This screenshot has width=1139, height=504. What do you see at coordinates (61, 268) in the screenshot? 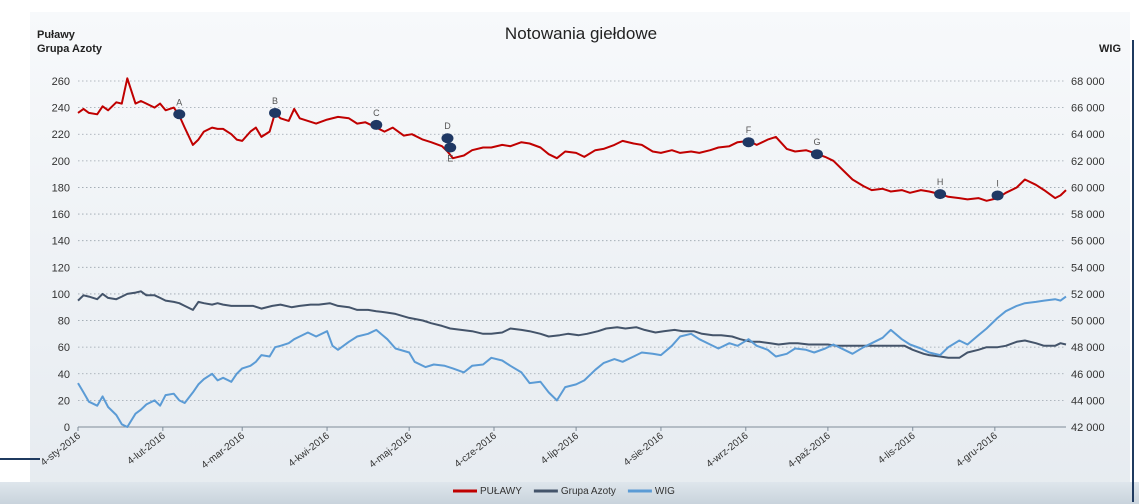
I see `left-tick-label: 120` at bounding box center [61, 268].